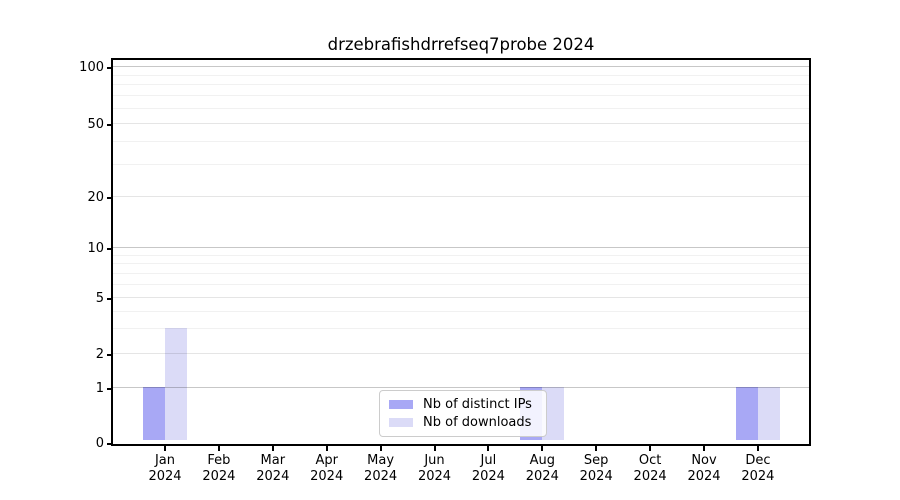  Describe the element at coordinates (99, 388) in the screenshot. I see `y-tick-label: 1` at that location.